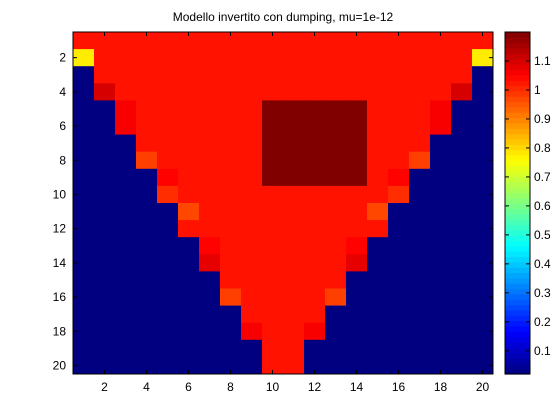 Image resolution: width=560 pixels, height=420 pixels. What do you see at coordinates (230, 387) in the screenshot?
I see `x-tick-label: 8` at bounding box center [230, 387].